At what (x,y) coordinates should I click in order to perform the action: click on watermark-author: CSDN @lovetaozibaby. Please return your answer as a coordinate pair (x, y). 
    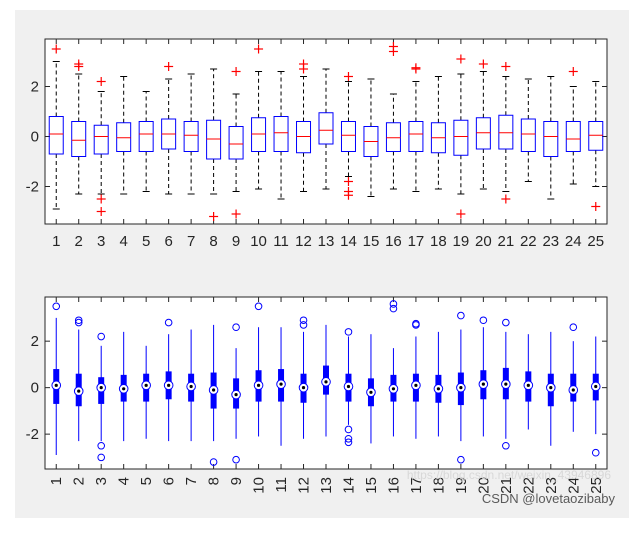
    Looking at the image, I should click on (548, 498).